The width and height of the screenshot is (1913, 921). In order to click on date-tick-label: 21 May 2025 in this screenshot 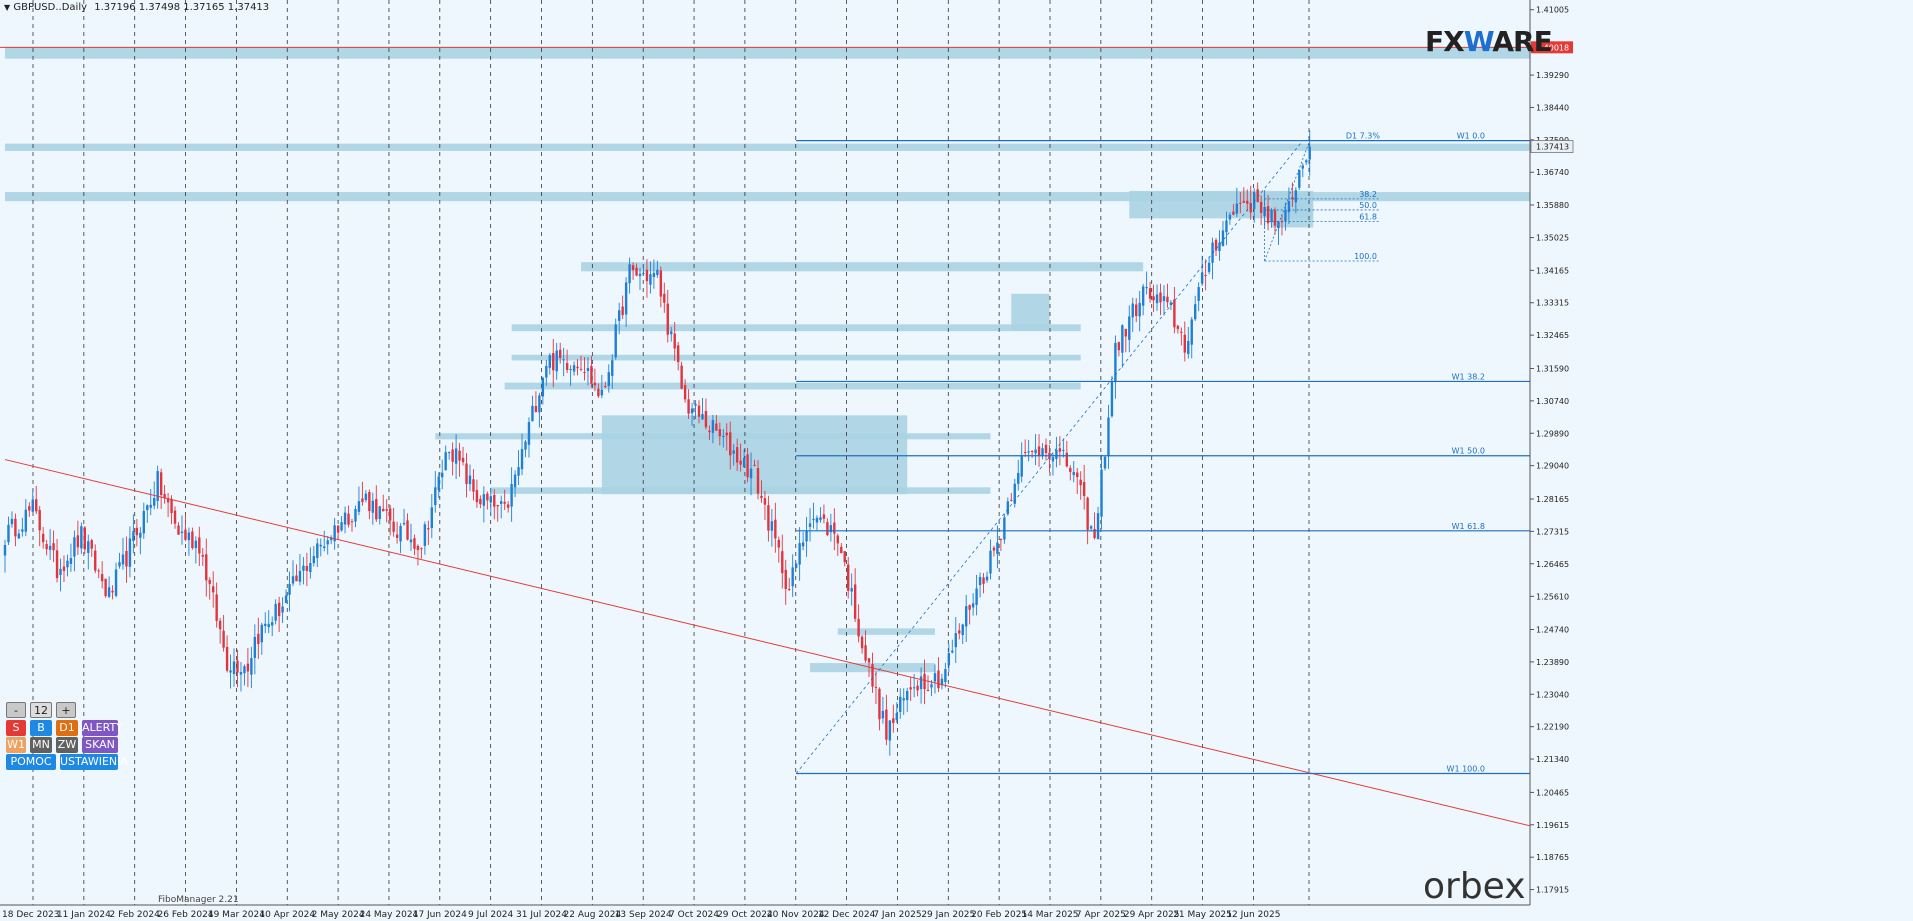, I will do `click(1202, 915)`.